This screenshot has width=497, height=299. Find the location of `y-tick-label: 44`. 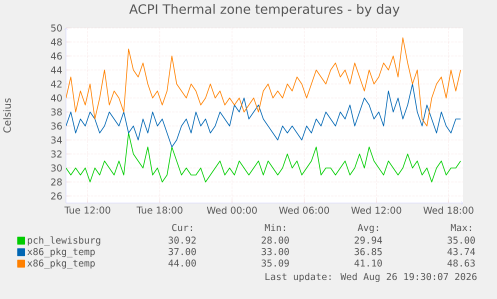

y-tick-label: 44 is located at coordinates (56, 70).